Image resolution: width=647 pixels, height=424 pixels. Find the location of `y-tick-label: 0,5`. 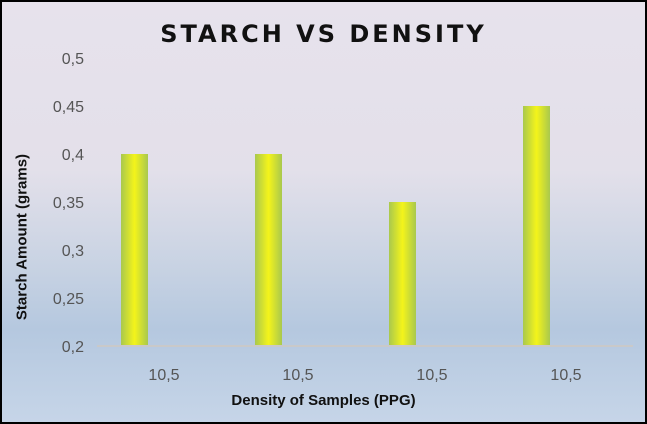

y-tick-label: 0,5 is located at coordinates (73, 59).